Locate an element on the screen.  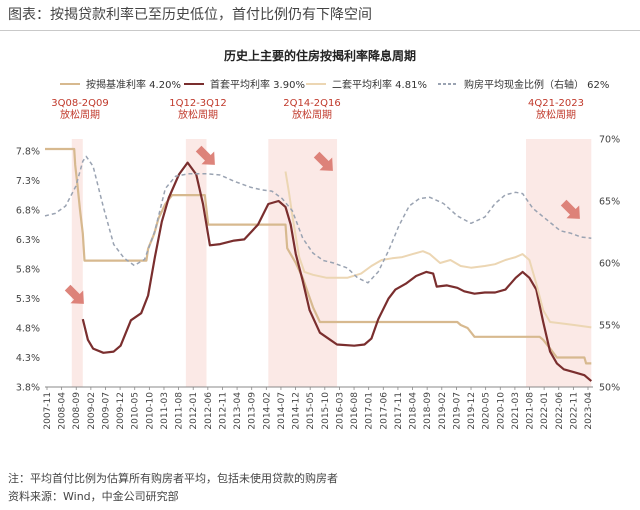
chart-title: 历史上主要的住房按揭利率降息周期 is located at coordinates (320, 55).